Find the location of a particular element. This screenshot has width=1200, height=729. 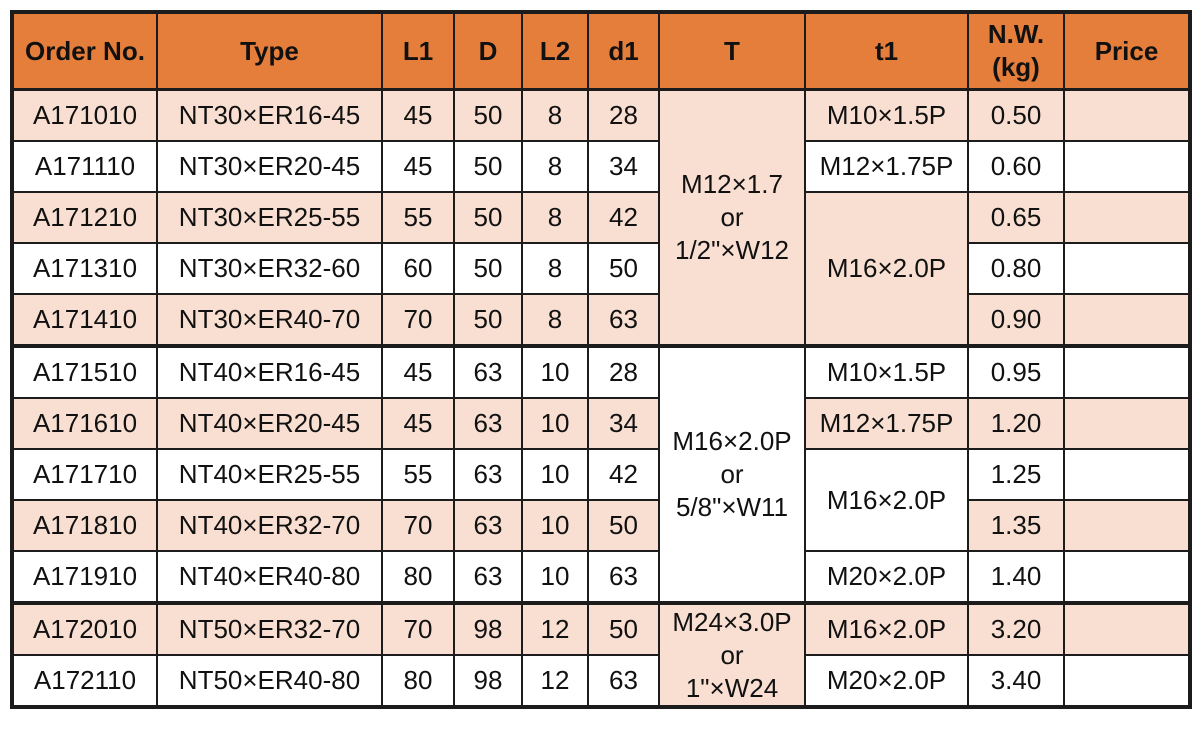

nw-cell: 0.95 is located at coordinates (1016, 372).